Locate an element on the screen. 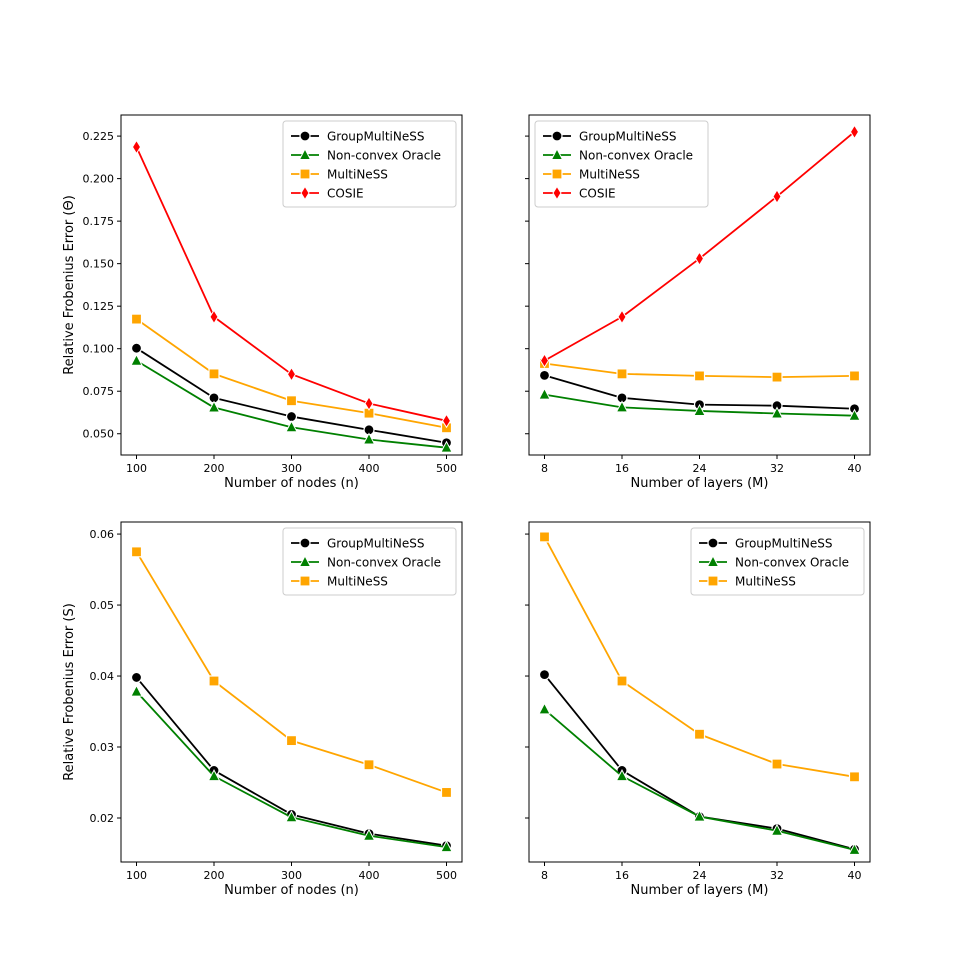  y-tick-label: 0.05 is located at coordinates (102, 605).